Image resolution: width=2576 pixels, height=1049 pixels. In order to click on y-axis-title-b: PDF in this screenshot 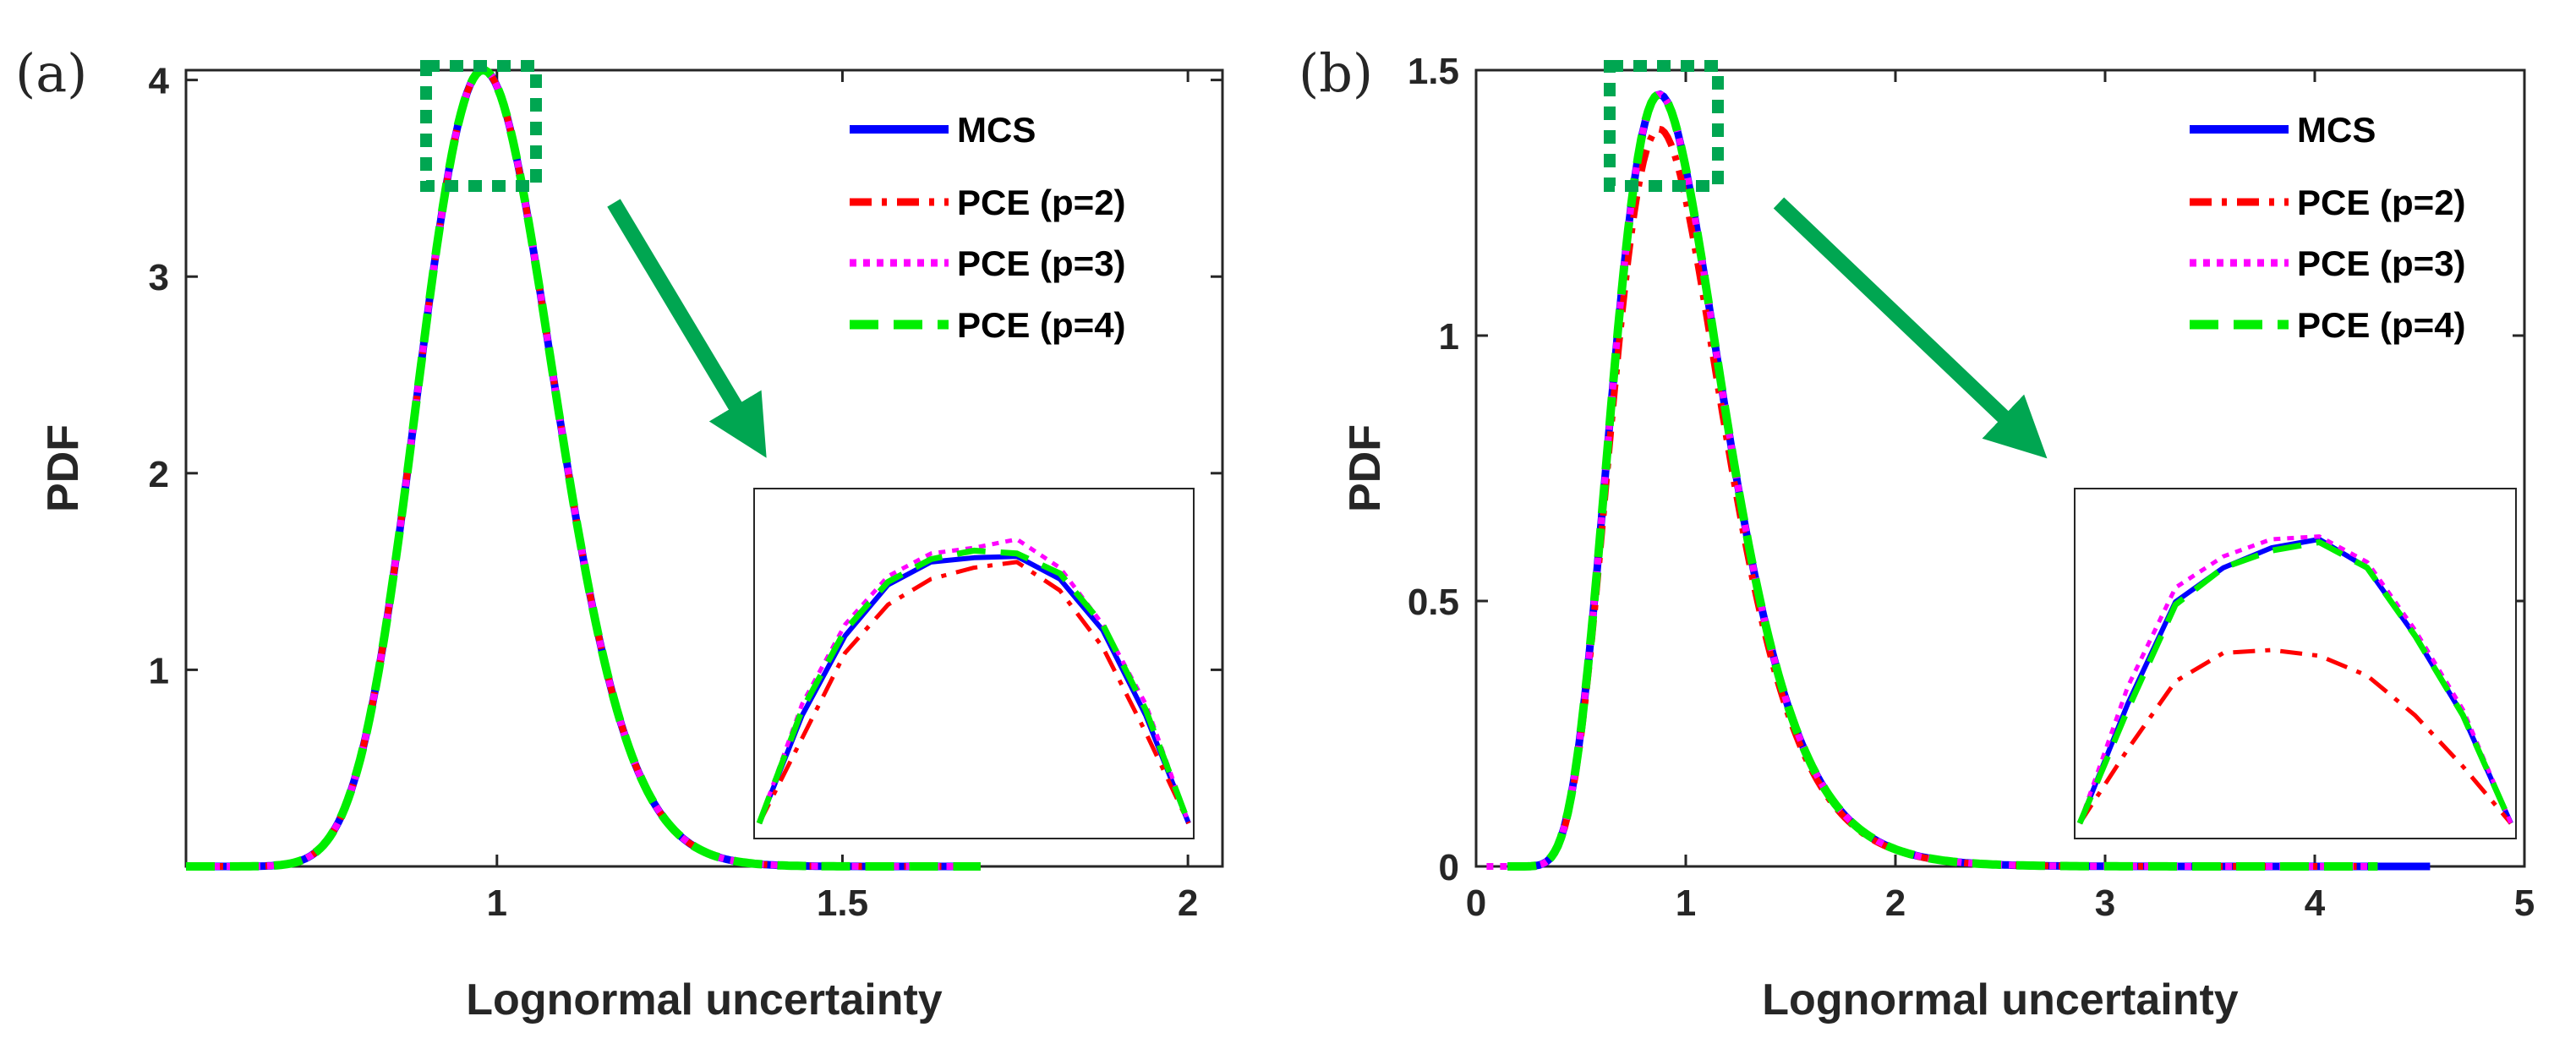, I will do `click(1366, 468)`.